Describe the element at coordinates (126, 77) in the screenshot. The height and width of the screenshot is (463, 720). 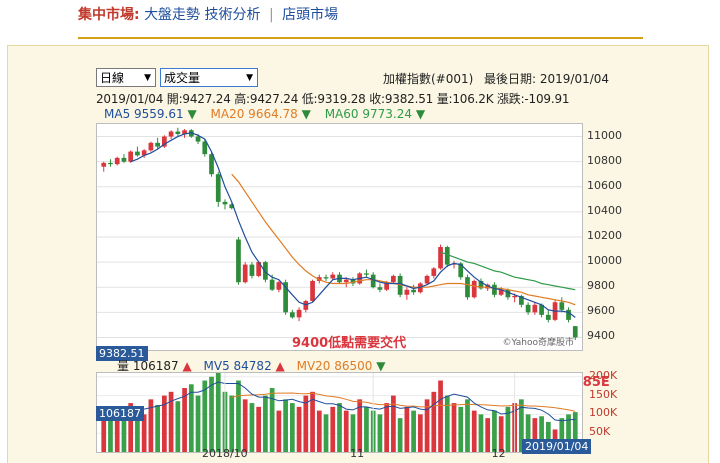
I see `period-select: 日線 ▼` at that location.